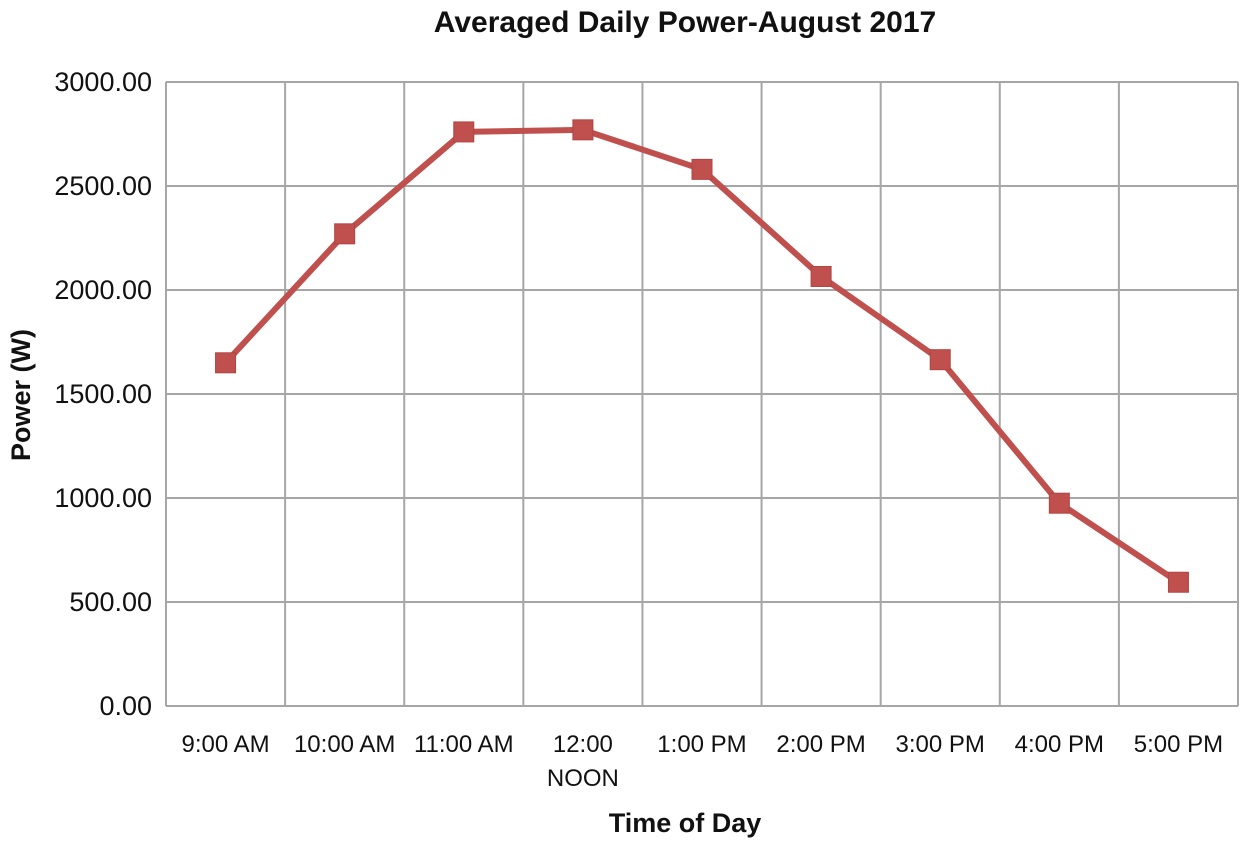 This screenshot has height=842, width=1242. I want to click on y-tick-label: 500.00, so click(110, 602).